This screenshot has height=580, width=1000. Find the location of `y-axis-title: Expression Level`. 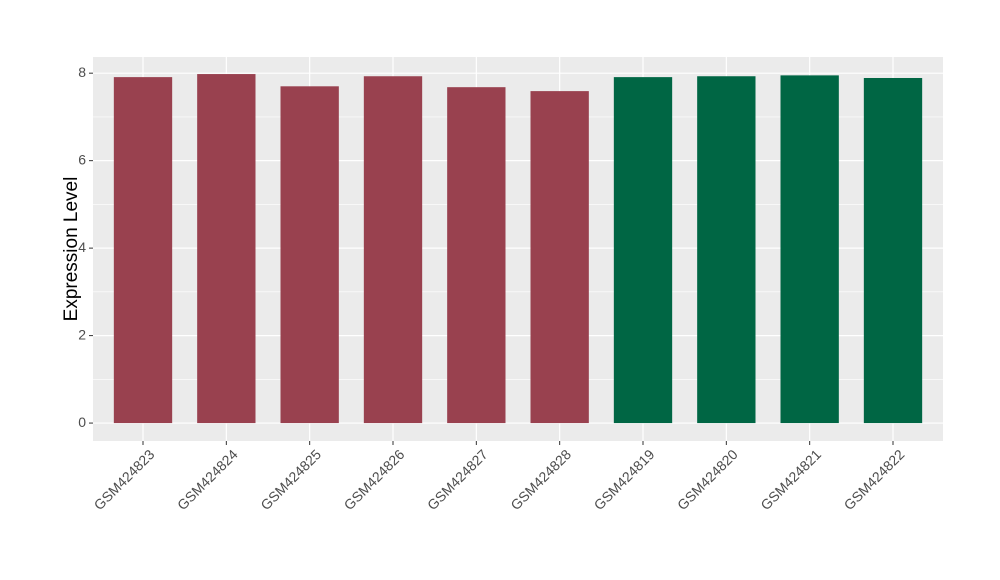

y-axis-title: Expression Level is located at coordinates (71, 249).